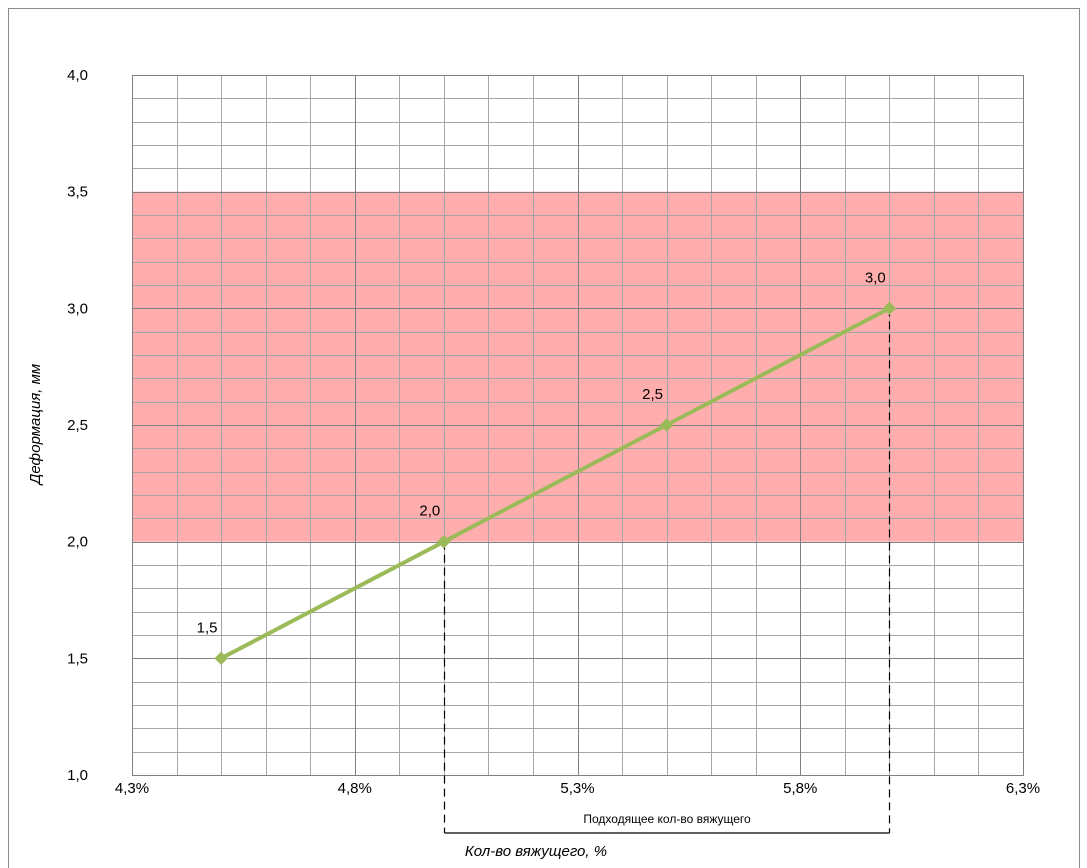 This screenshot has height=868, width=1087. What do you see at coordinates (77, 425) in the screenshot?
I see `y-tick-label: 2,5` at bounding box center [77, 425].